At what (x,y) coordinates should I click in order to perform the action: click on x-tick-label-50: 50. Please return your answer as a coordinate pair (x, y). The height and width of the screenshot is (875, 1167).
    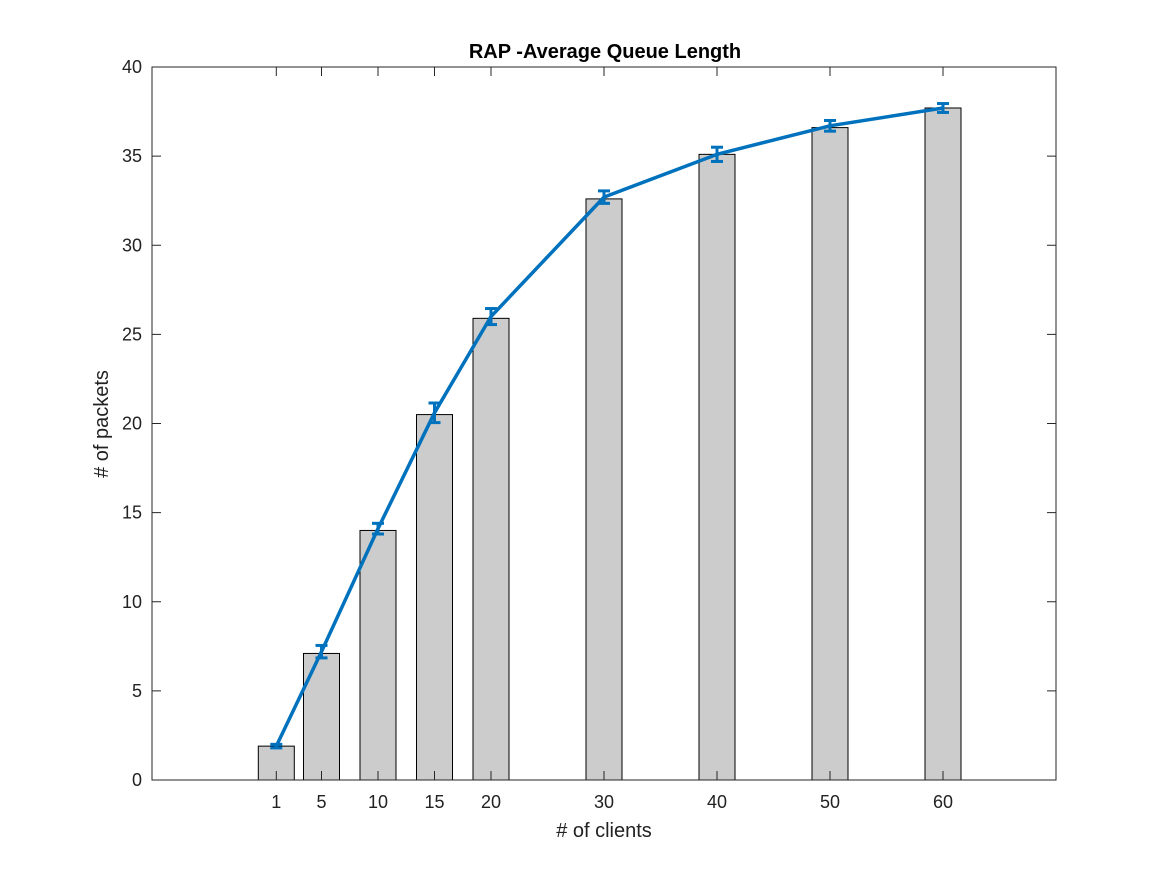
    Looking at the image, I should click on (830, 802).